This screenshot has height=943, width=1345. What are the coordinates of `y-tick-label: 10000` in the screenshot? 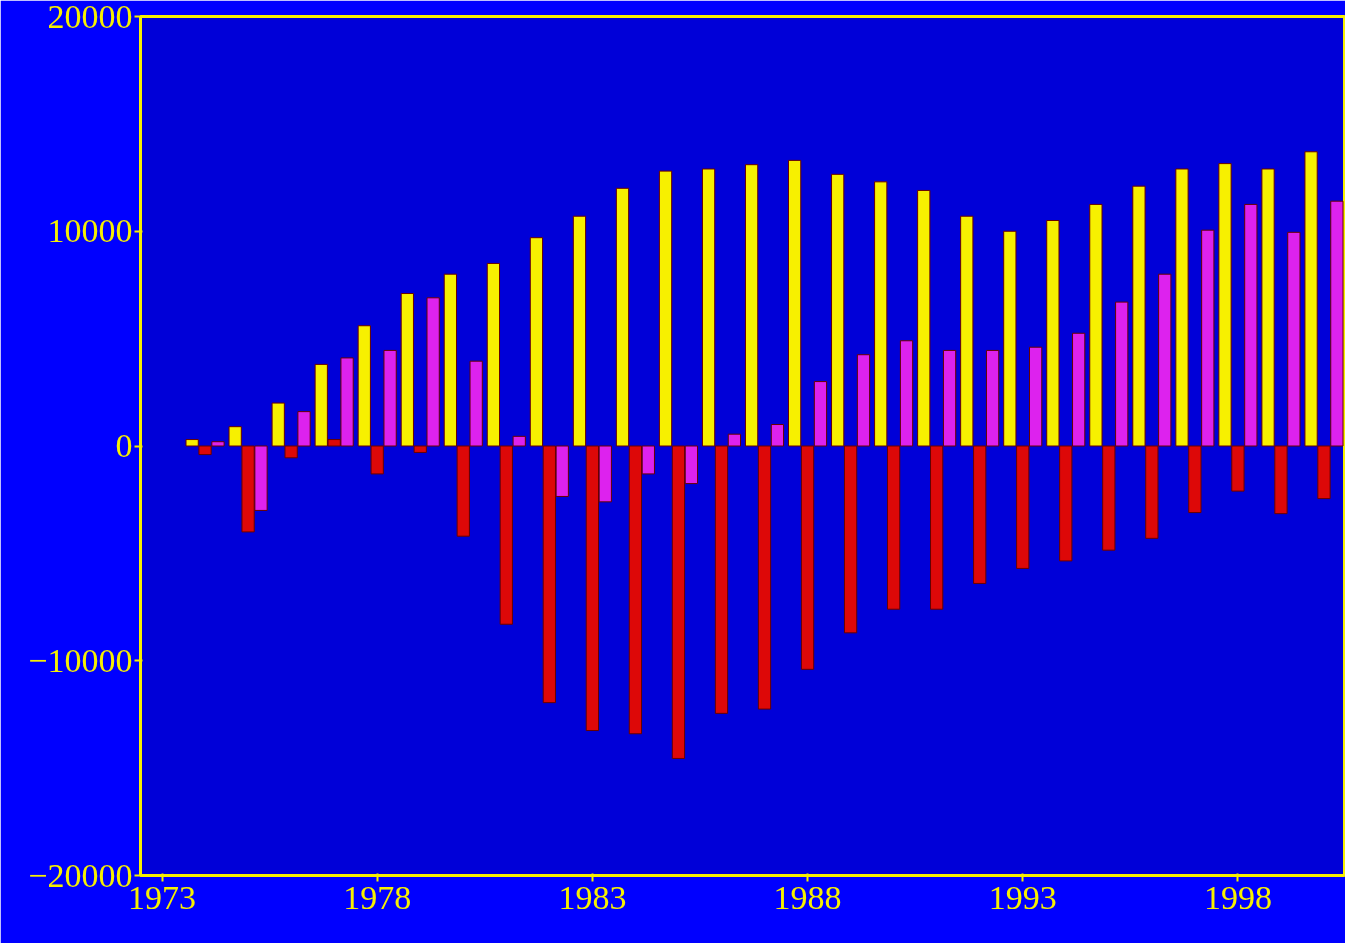 It's located at (90, 231).